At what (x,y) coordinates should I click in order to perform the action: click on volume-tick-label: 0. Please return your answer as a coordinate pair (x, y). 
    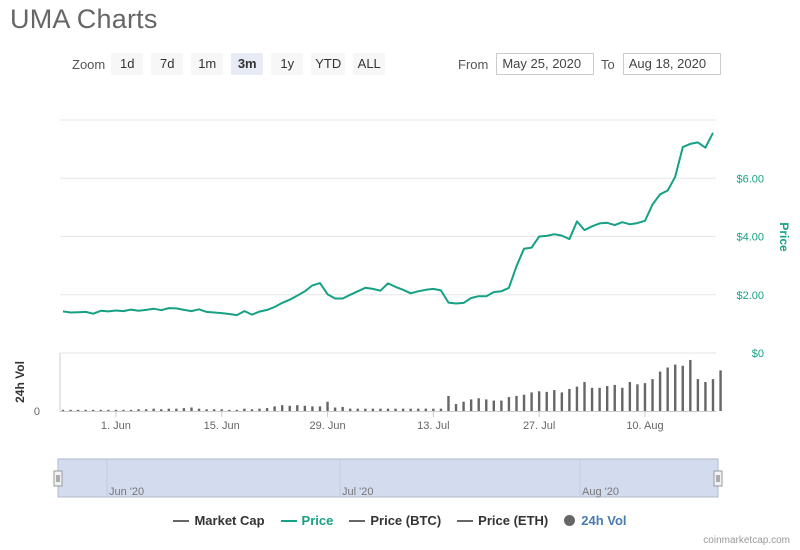
    Looking at the image, I should click on (37, 412).